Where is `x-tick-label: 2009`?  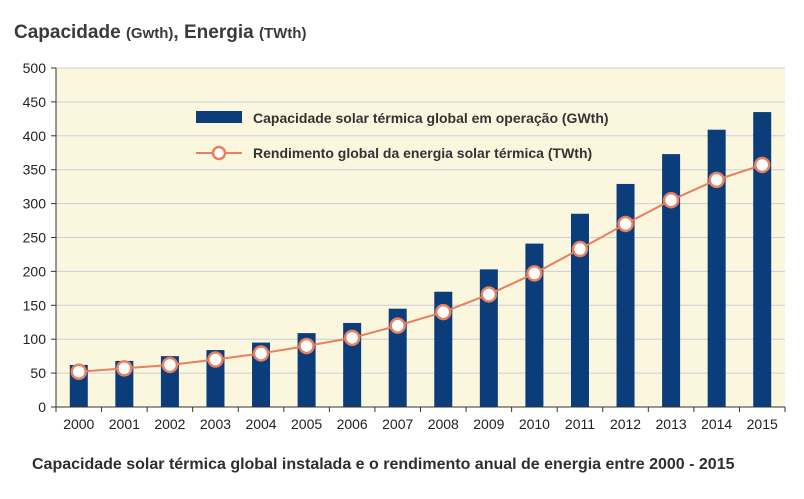
x-tick-label: 2009 is located at coordinates (488, 424).